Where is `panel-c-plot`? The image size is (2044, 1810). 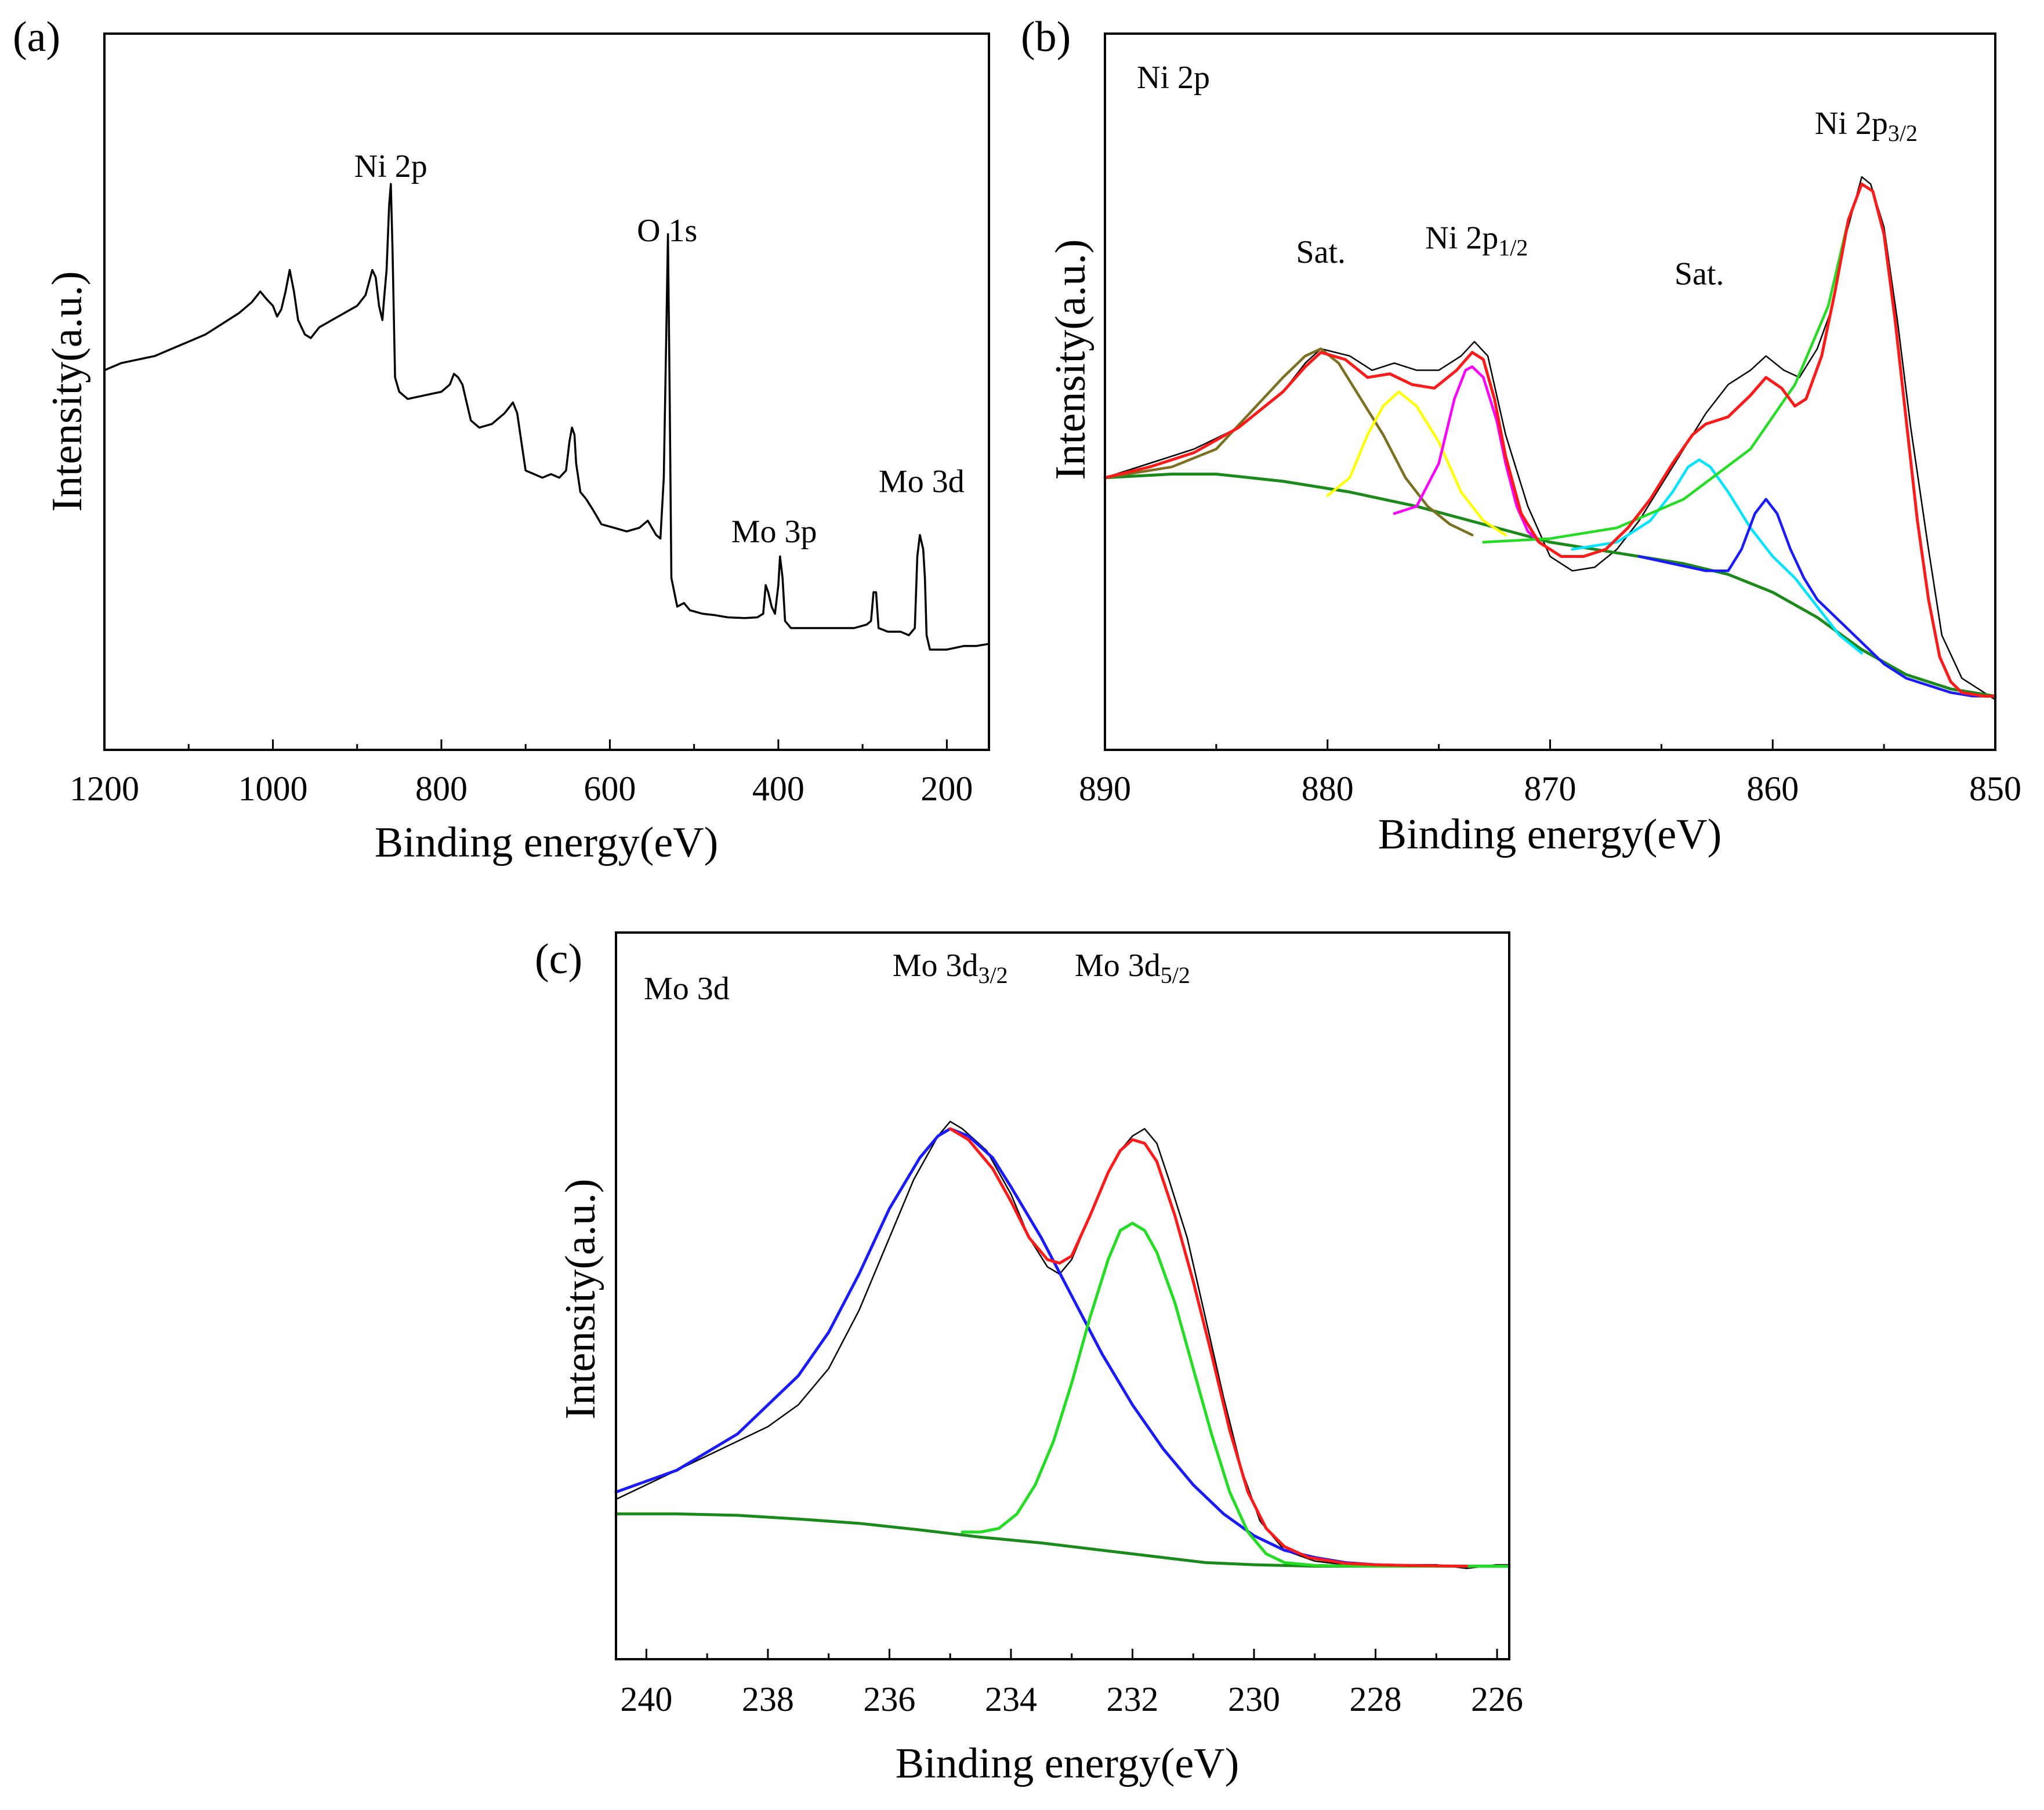
panel-c-plot is located at coordinates (1062, 1344).